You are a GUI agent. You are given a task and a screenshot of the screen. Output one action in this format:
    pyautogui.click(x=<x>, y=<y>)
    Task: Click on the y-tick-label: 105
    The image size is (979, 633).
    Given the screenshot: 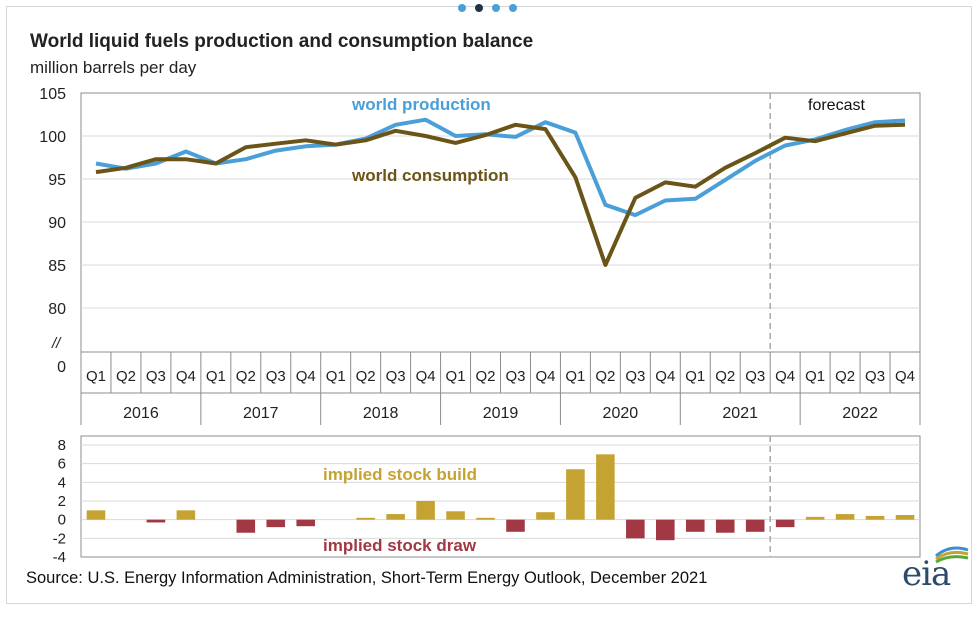 What is the action you would take?
    pyautogui.click(x=52, y=94)
    